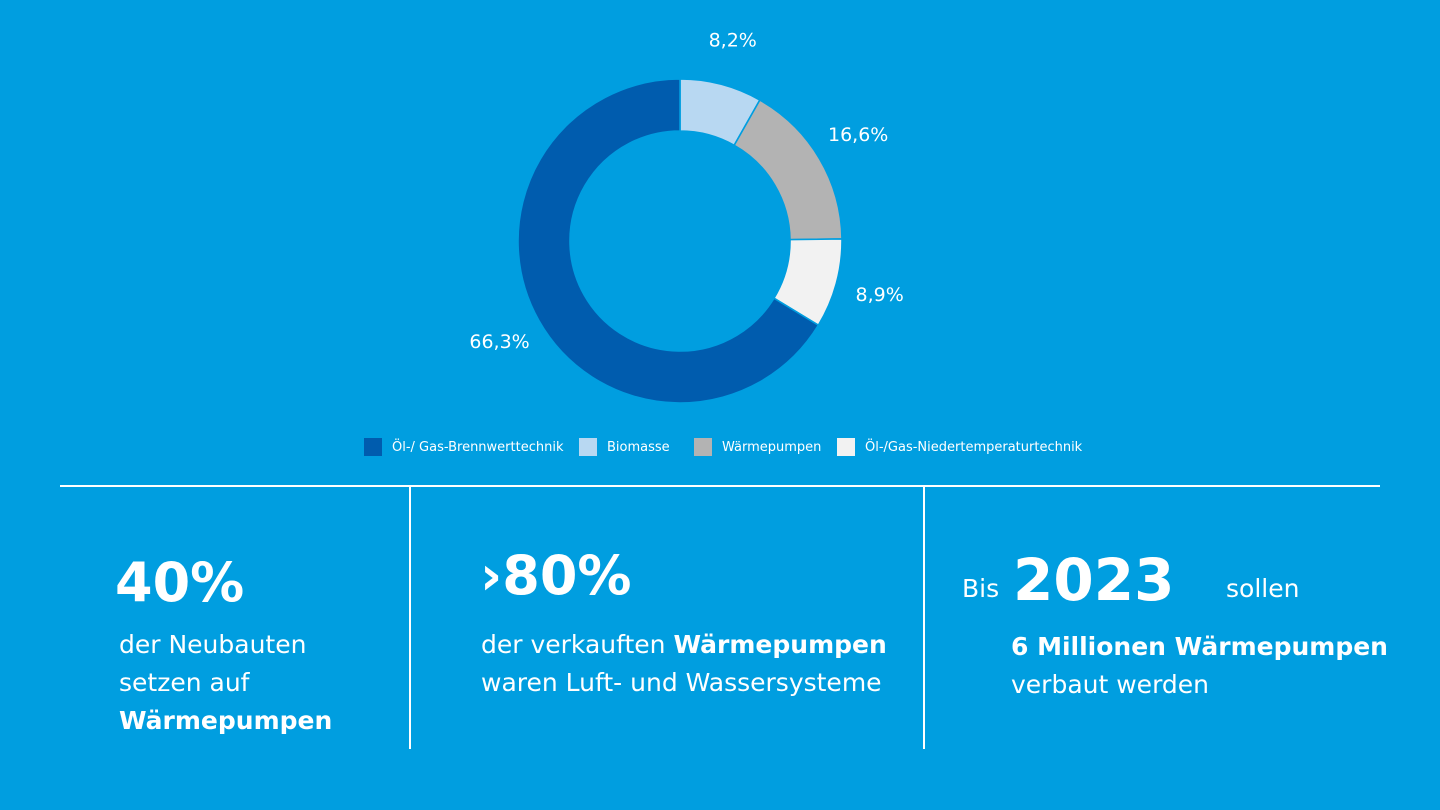 This screenshot has width=1440, height=810. What do you see at coordinates (226, 720) in the screenshot?
I see `stat-1-line-3: Wärmepumpen` at bounding box center [226, 720].